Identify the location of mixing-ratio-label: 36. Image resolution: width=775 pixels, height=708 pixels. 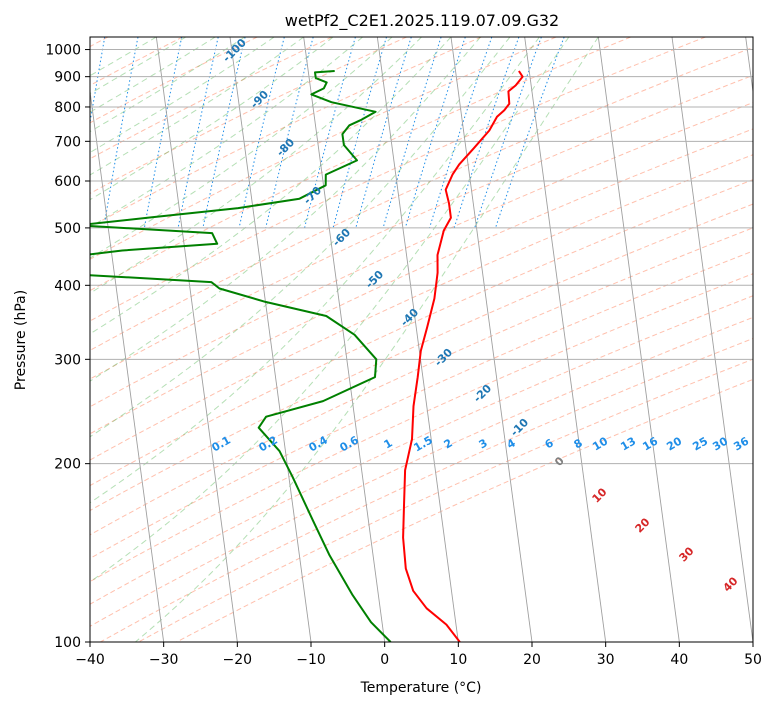
(741, 443).